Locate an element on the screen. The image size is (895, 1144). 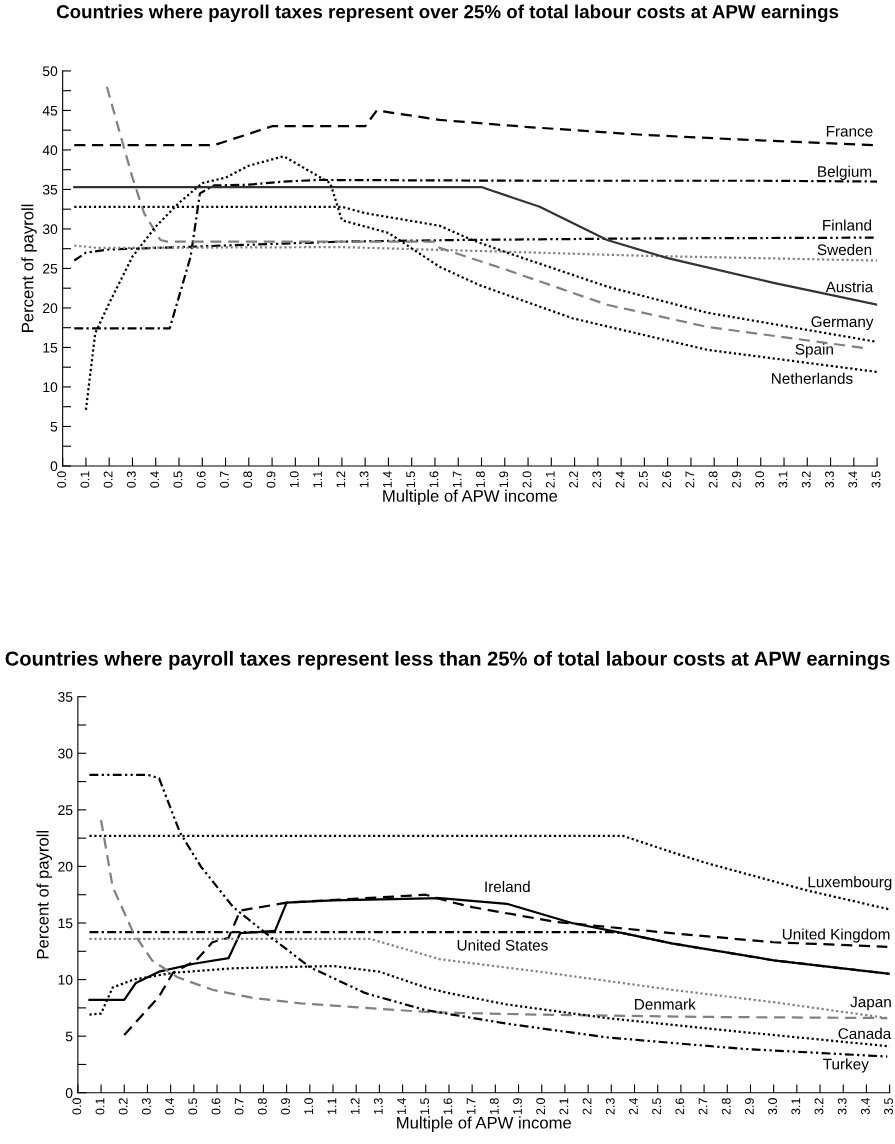
x-tick-label: 3.3 is located at coordinates (842, 1106).